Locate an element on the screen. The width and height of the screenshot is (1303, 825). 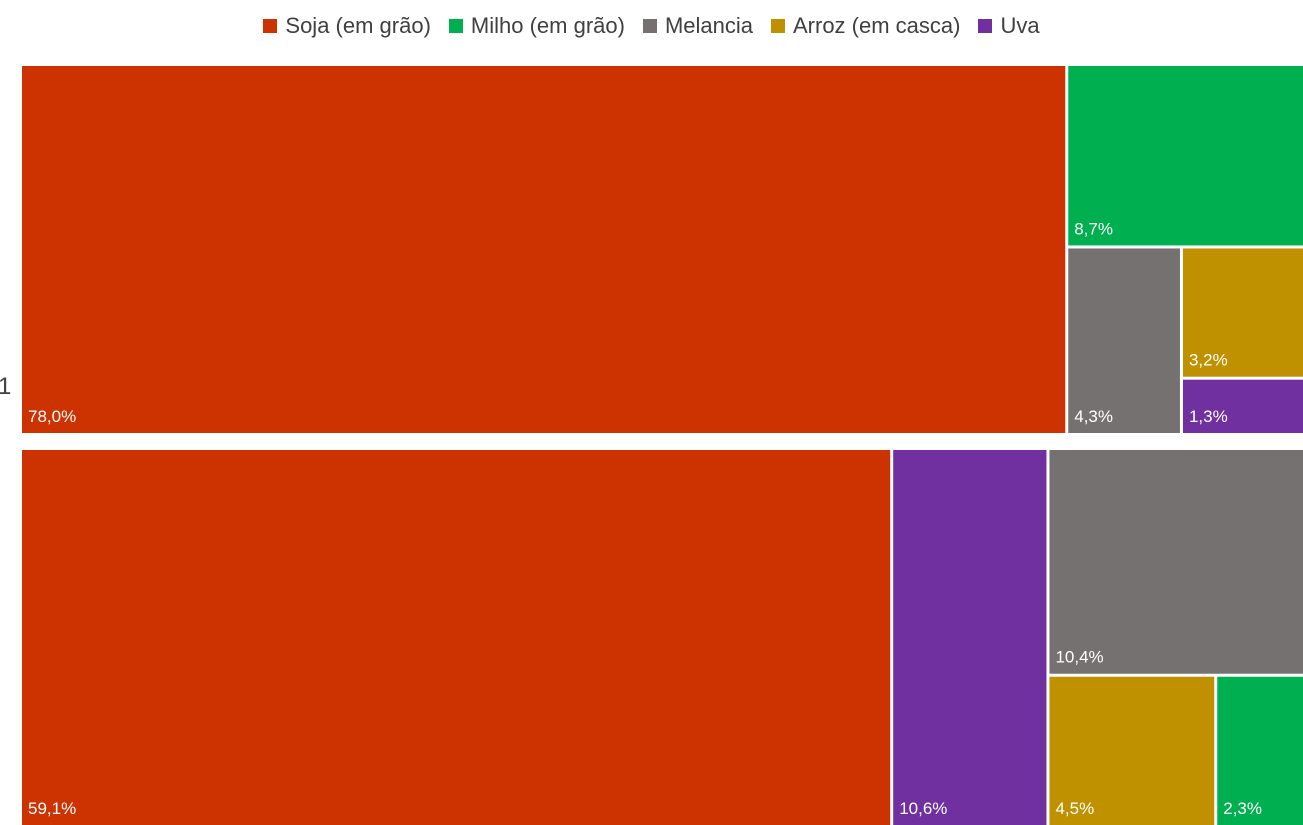
cell-label-melancia-1: 4,3% is located at coordinates (1093, 416).